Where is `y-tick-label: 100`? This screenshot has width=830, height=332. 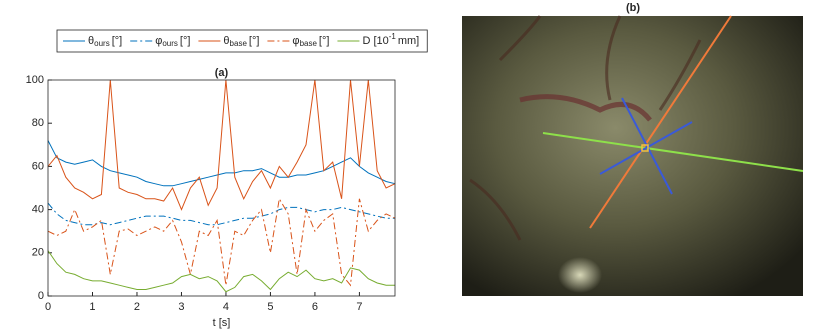 y-tick-label: 100 is located at coordinates (35, 80).